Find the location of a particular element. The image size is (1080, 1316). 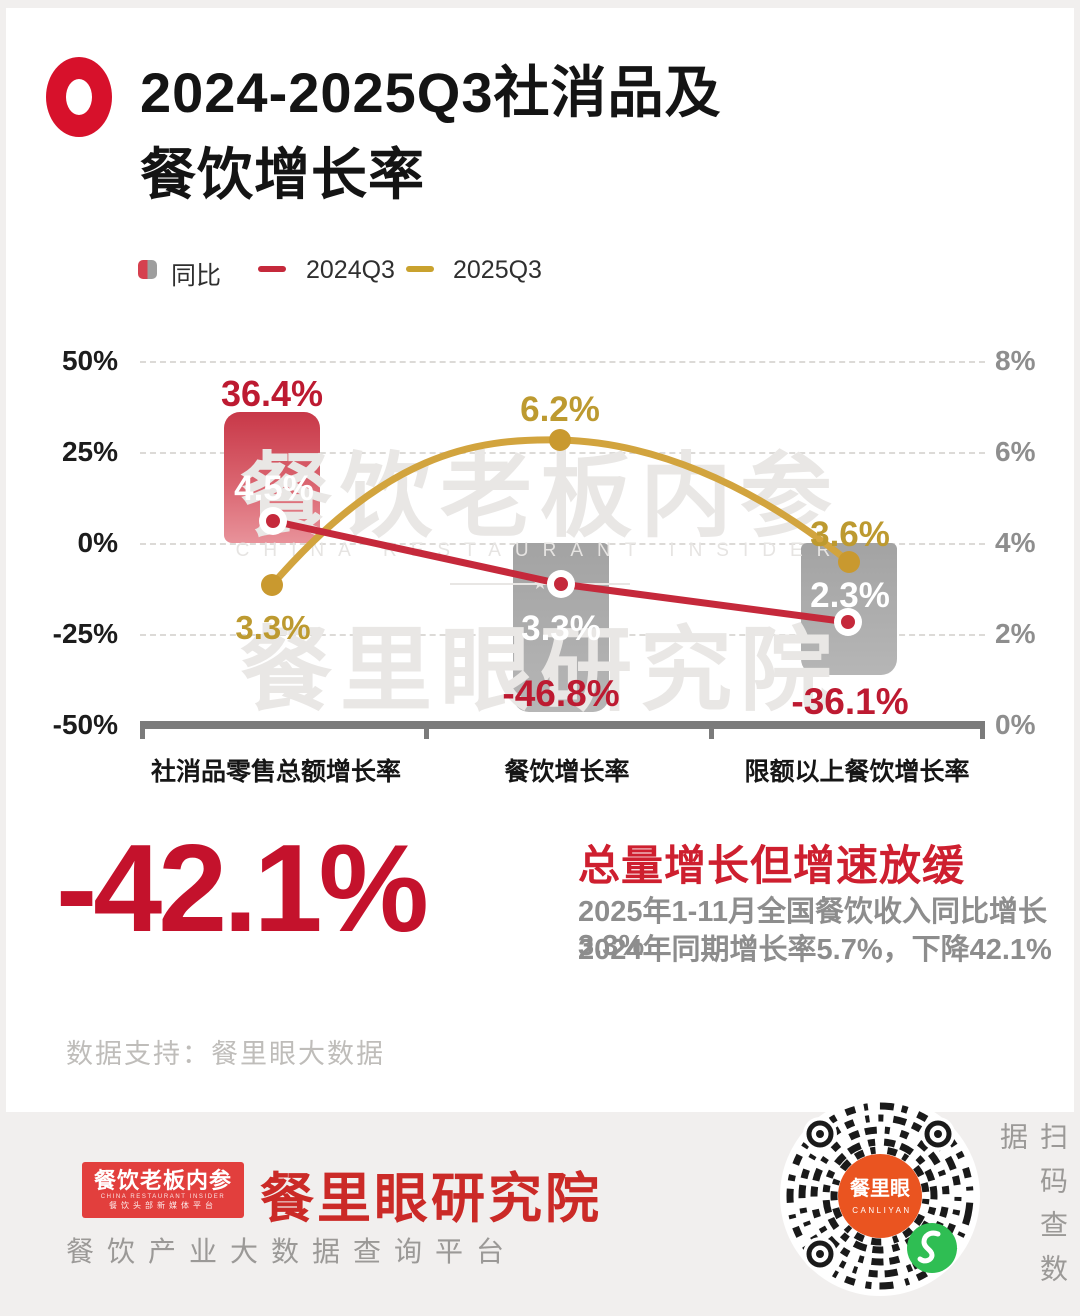

right-tick-4: 4% is located at coordinates (1015, 542).